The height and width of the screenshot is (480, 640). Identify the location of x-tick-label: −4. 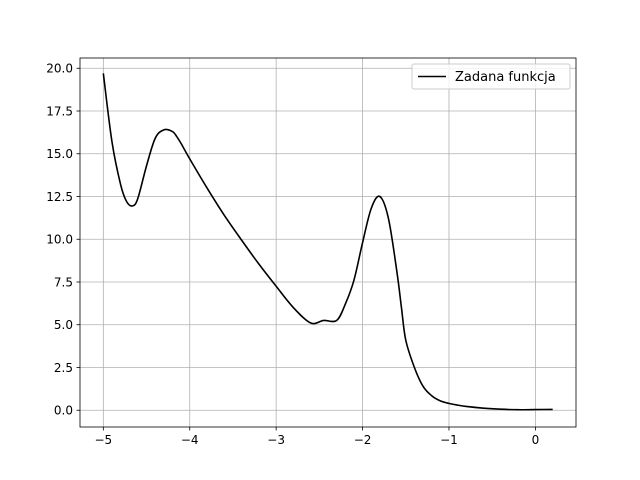
(190, 440).